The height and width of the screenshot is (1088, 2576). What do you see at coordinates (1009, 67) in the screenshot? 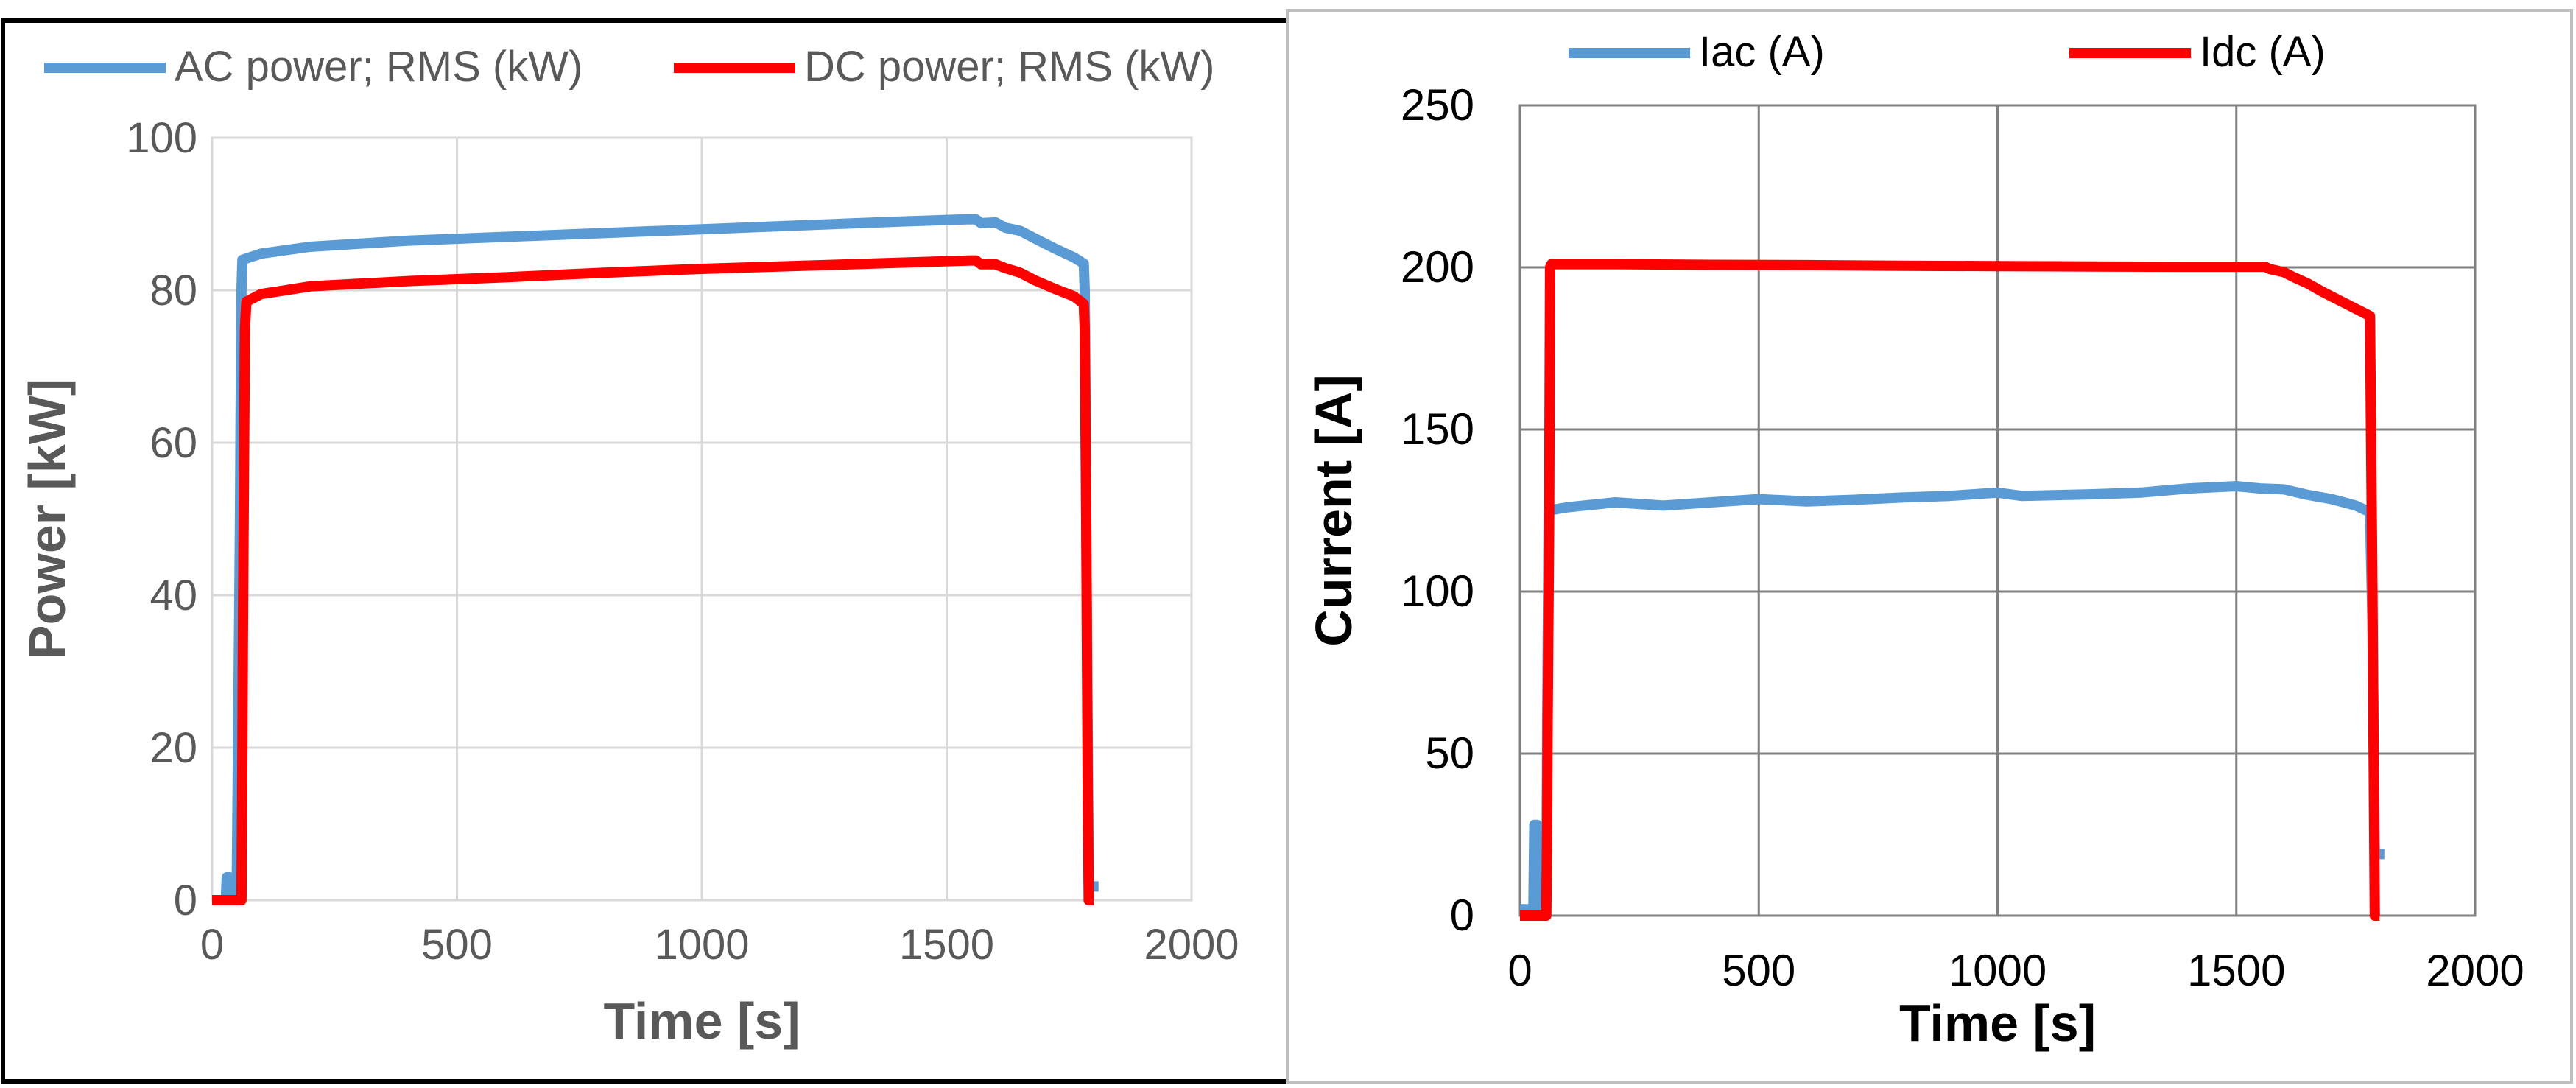
I see `legend-label: DC power; RMS (kW)` at bounding box center [1009, 67].